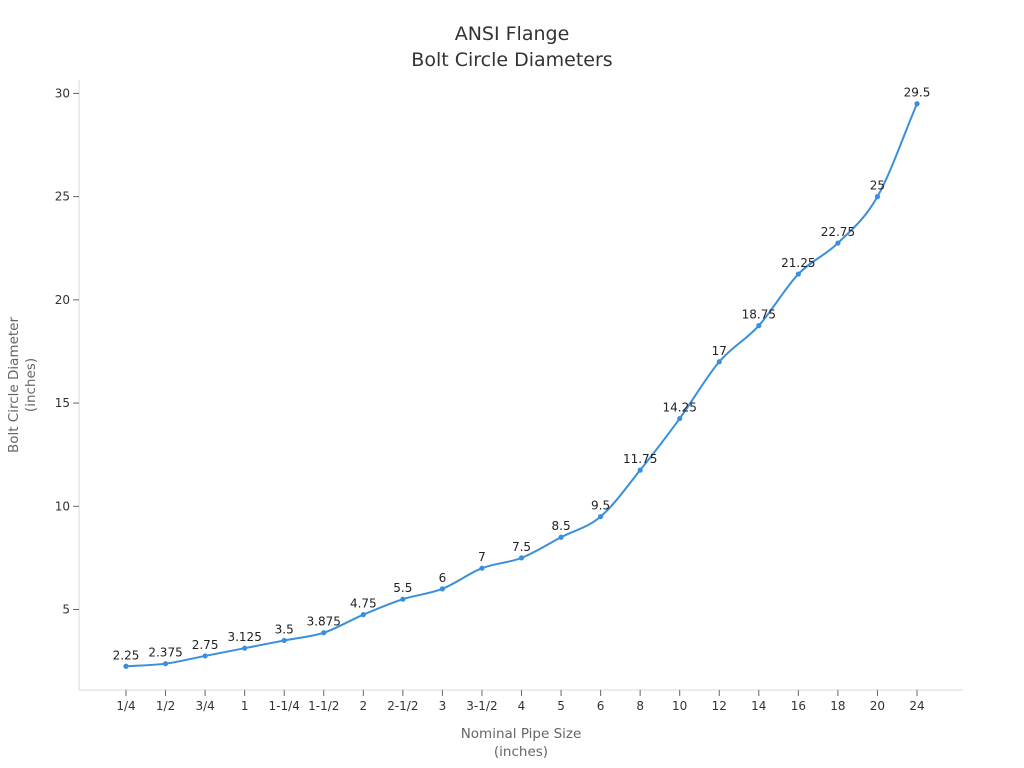 Image resolution: width=1024 pixels, height=768 pixels. What do you see at coordinates (125, 706) in the screenshot?
I see `x-tick-label: 1/4` at bounding box center [125, 706].